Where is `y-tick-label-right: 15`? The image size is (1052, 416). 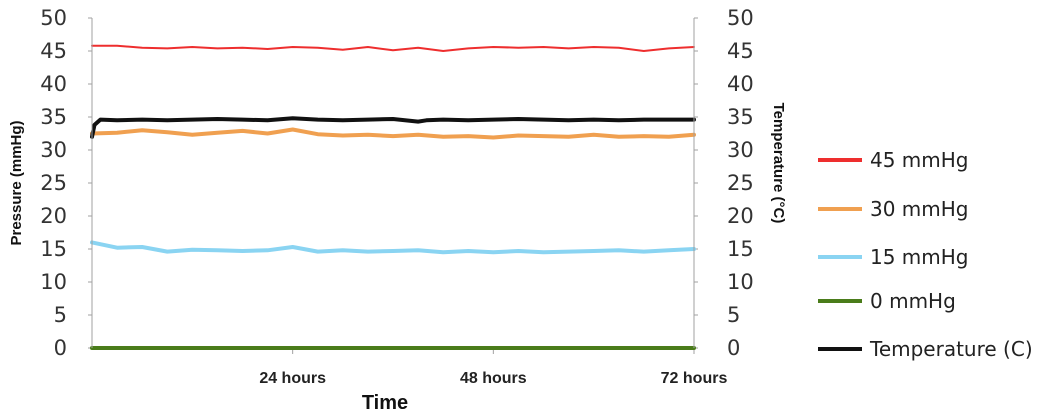 y-tick-label-right: 15 is located at coordinates (740, 249).